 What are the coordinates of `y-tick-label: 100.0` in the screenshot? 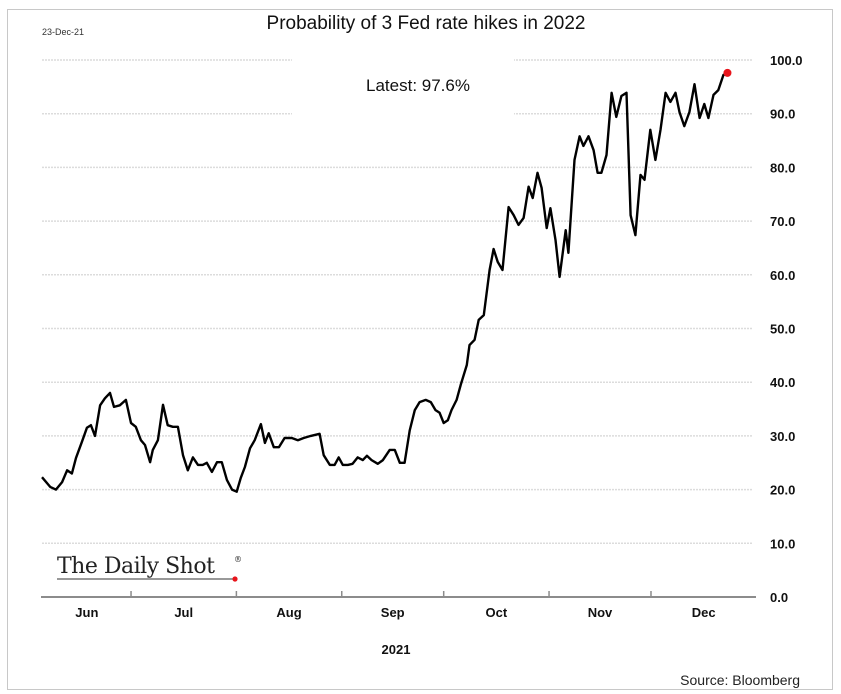 It's located at (786, 60).